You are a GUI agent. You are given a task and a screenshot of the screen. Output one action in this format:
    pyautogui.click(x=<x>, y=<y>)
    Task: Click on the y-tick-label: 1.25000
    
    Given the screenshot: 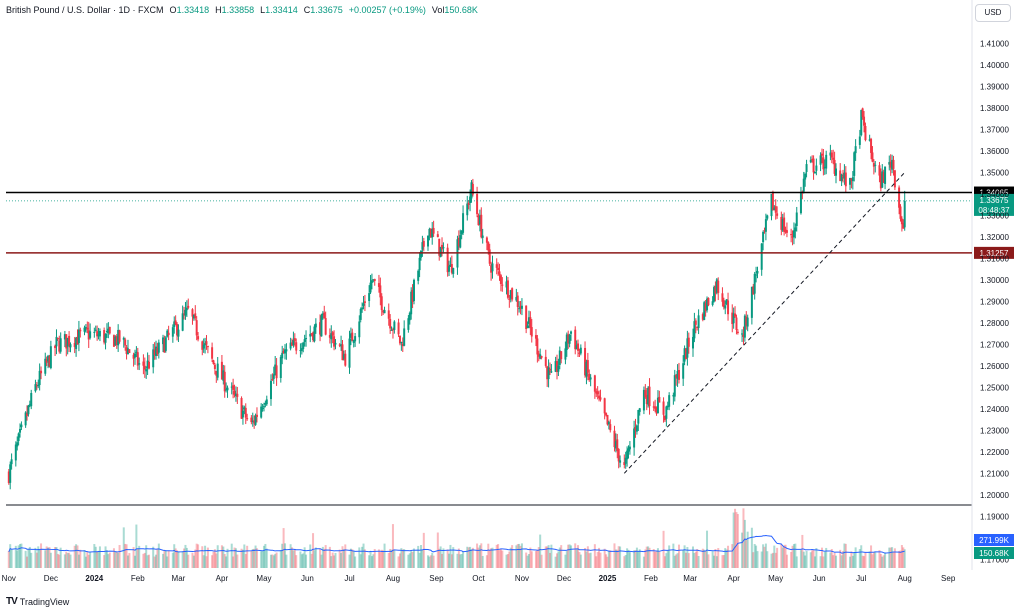 What is the action you would take?
    pyautogui.click(x=994, y=387)
    